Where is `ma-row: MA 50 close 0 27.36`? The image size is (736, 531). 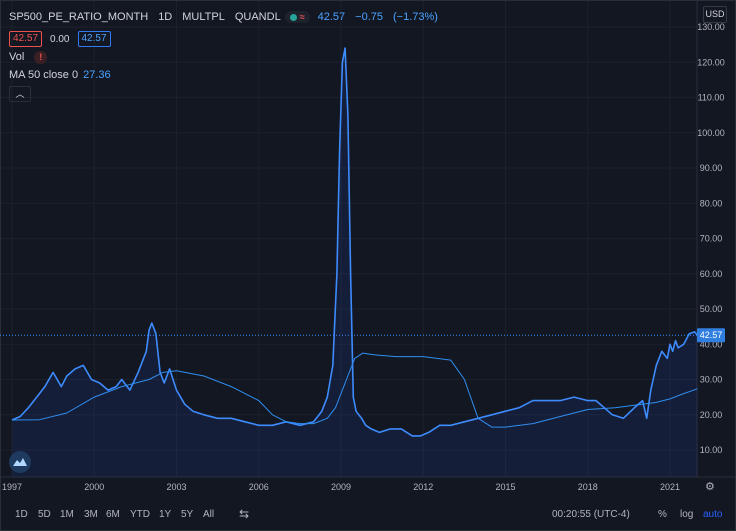
ma-row: MA 50 close 0 27.36 is located at coordinates (223, 75).